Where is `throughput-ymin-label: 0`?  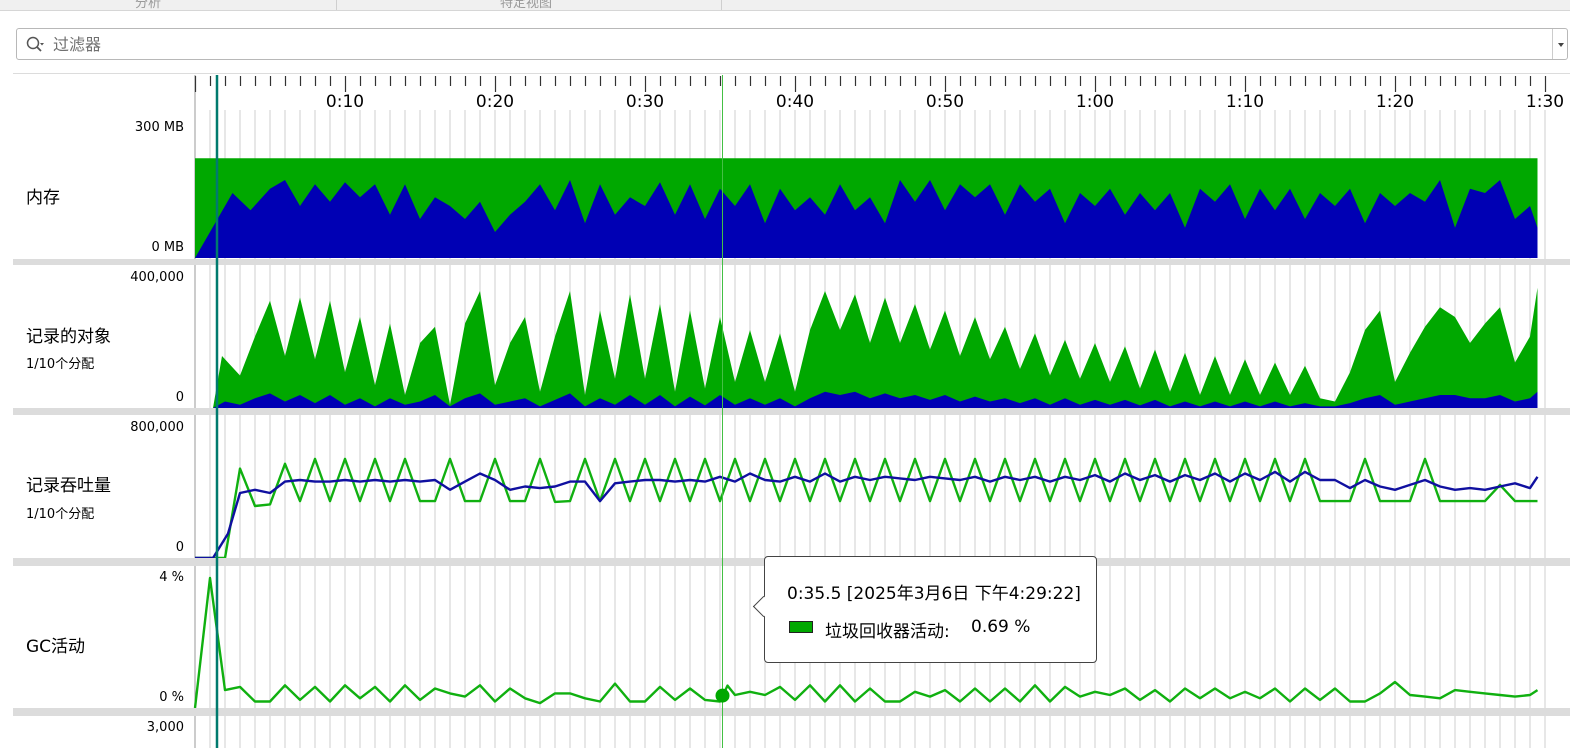
throughput-ymin-label: 0 is located at coordinates (179, 547).